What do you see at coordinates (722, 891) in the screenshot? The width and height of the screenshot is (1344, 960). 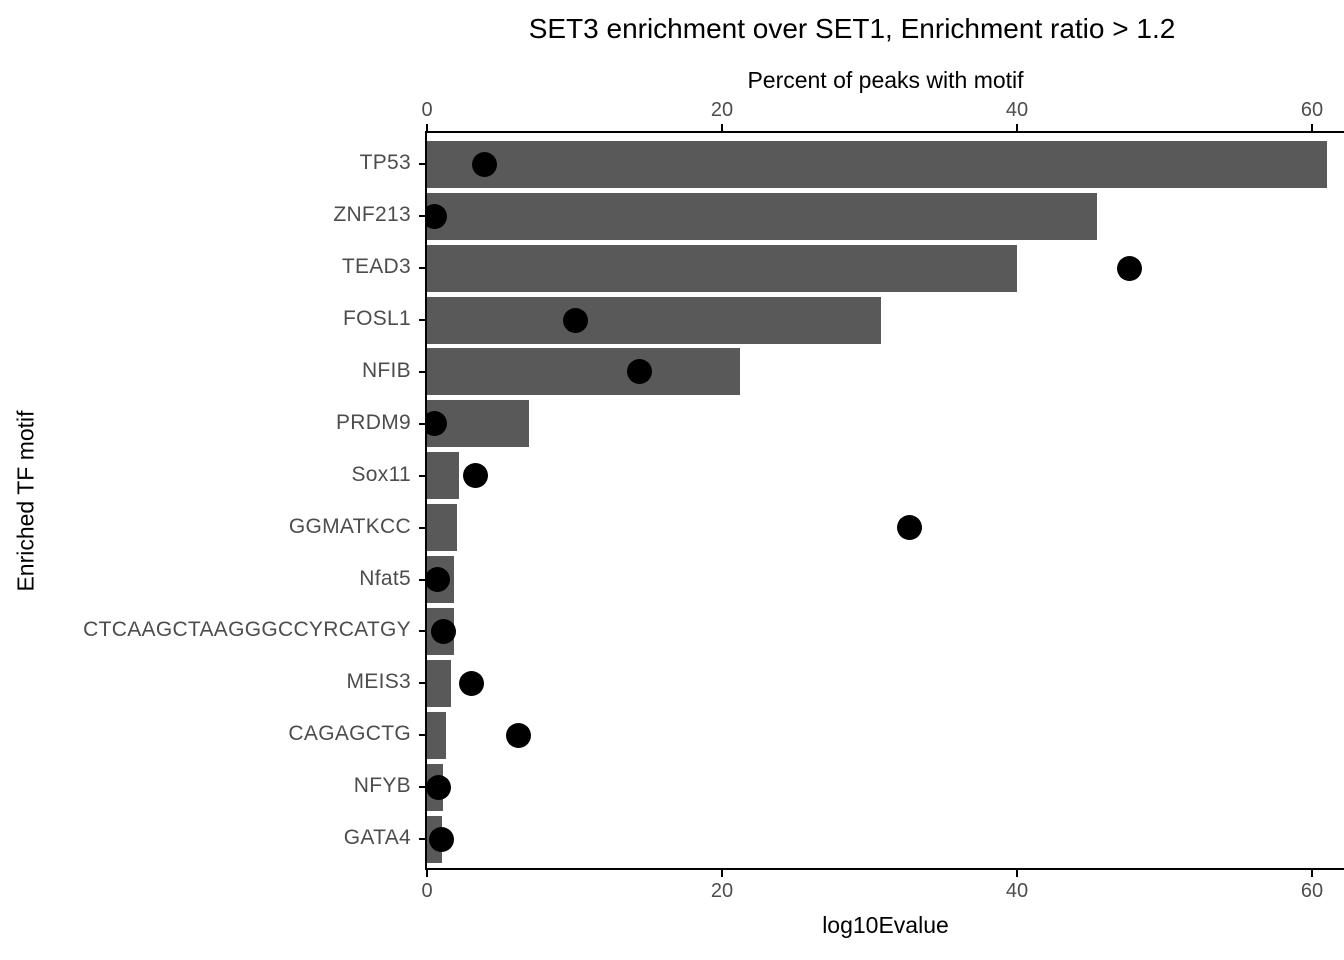 I see `x-tick-label-bottom: 20` at bounding box center [722, 891].